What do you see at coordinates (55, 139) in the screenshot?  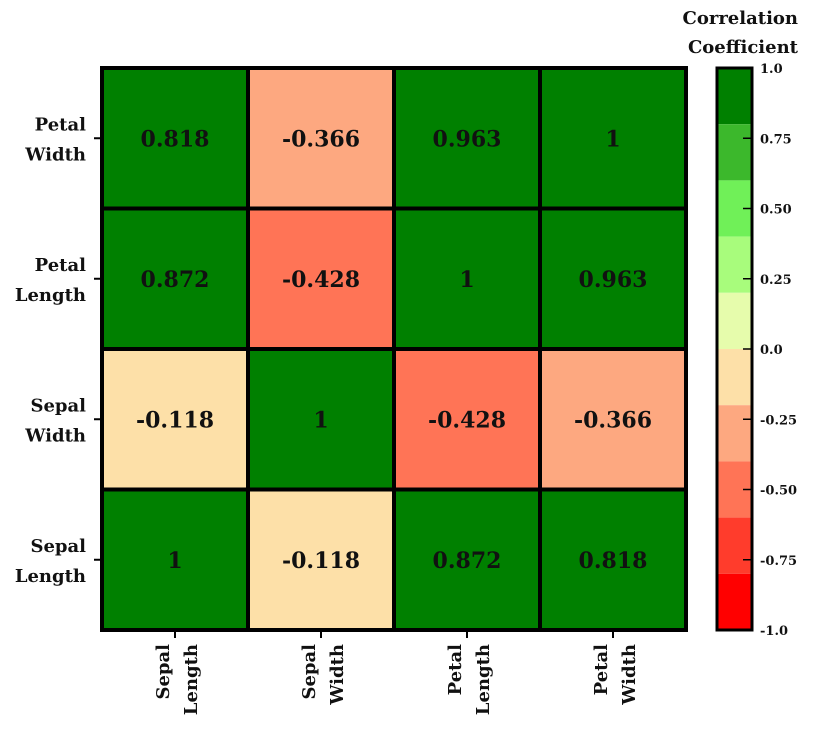 I see `y-tick-label: Petal Width` at bounding box center [55, 139].